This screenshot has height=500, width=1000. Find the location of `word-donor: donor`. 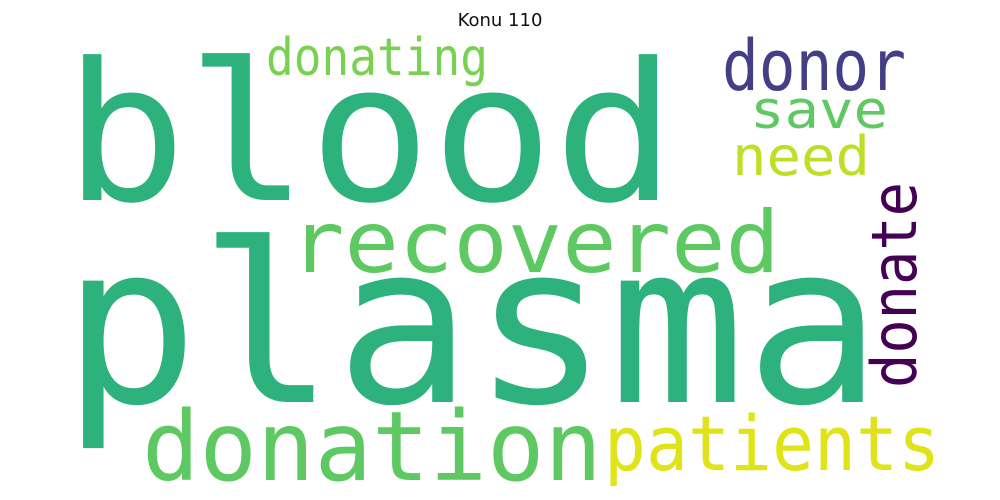

word-donor: donor is located at coordinates (814, 66).